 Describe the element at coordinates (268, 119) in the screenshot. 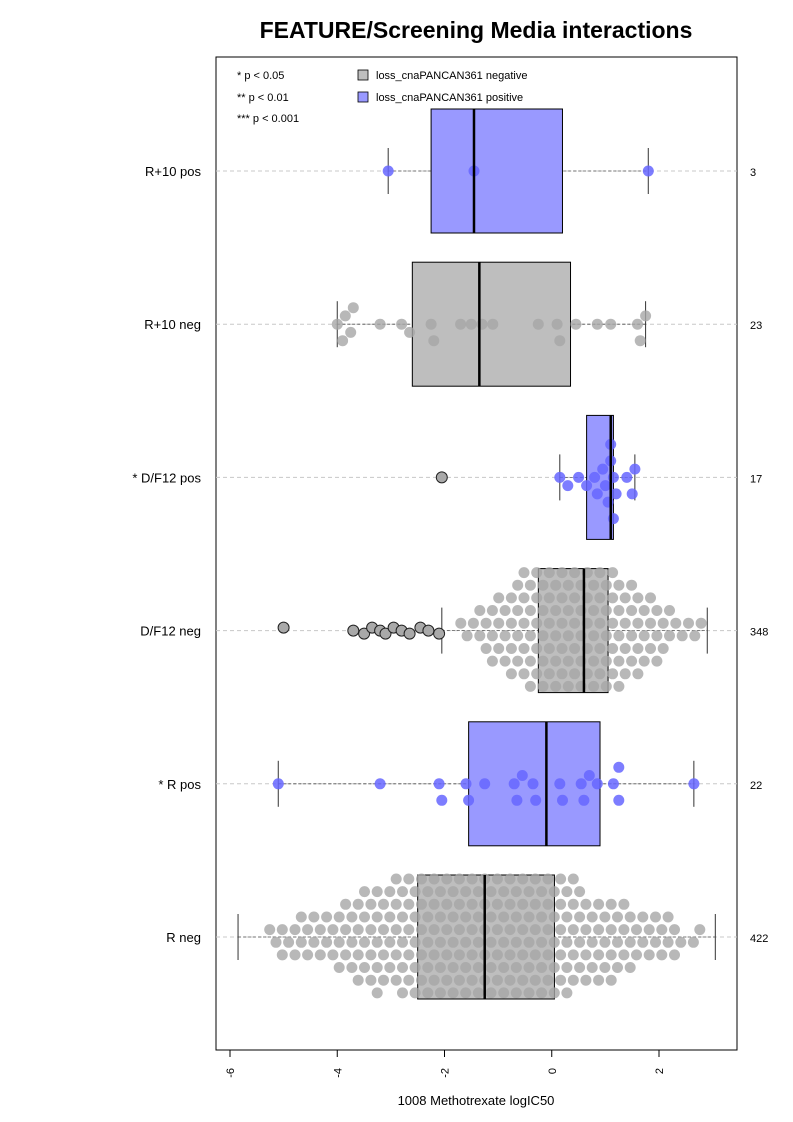

I see `sig-legend-3: *** p < 0.001` at that location.